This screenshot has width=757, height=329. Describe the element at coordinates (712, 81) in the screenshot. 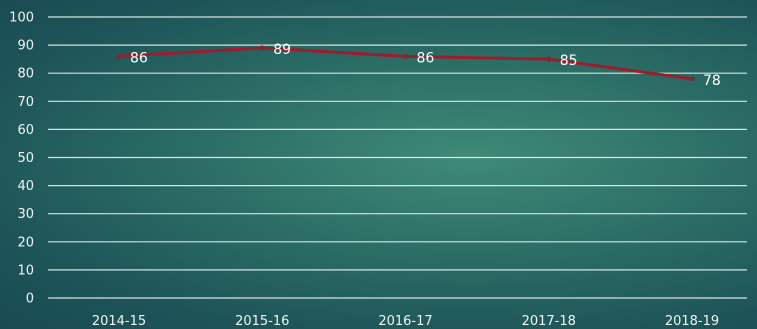

I see `data-label: 78` at that location.